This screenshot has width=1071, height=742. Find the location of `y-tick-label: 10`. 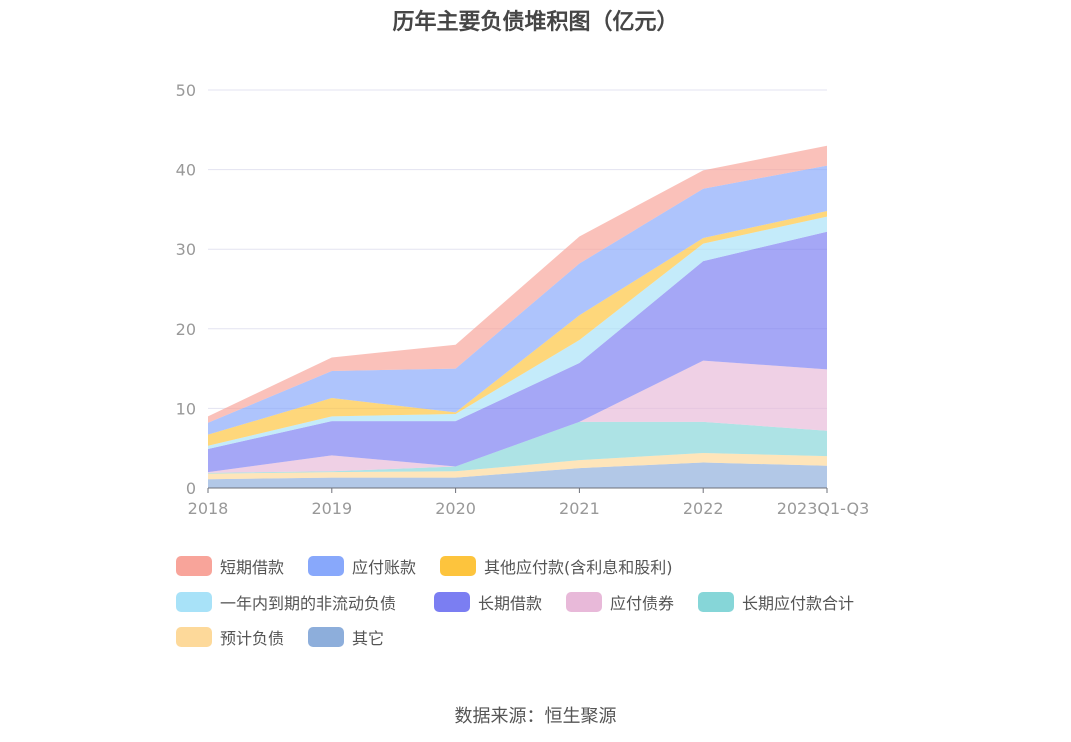

y-tick-label: 10 is located at coordinates (186, 408).